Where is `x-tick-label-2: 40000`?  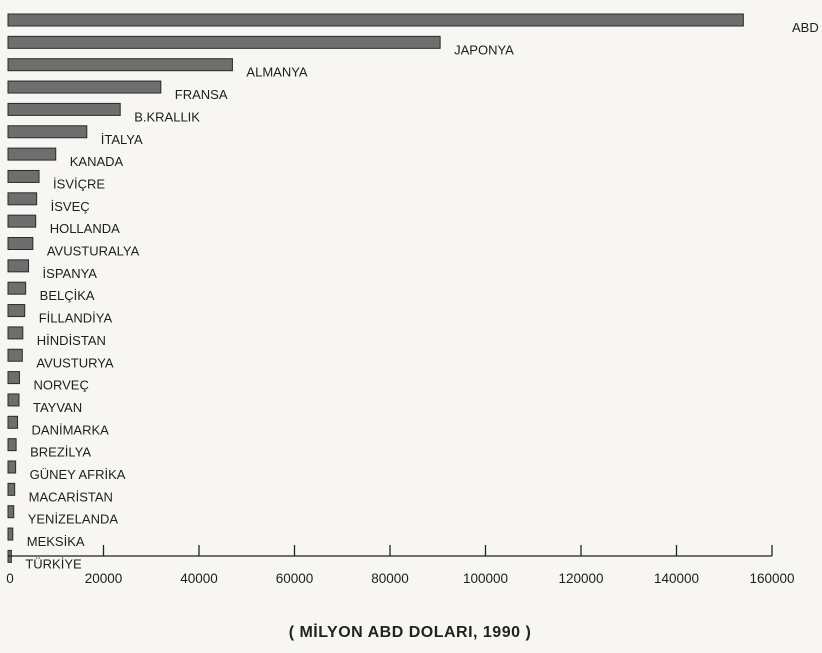 x-tick-label-2: 40000 is located at coordinates (199, 578).